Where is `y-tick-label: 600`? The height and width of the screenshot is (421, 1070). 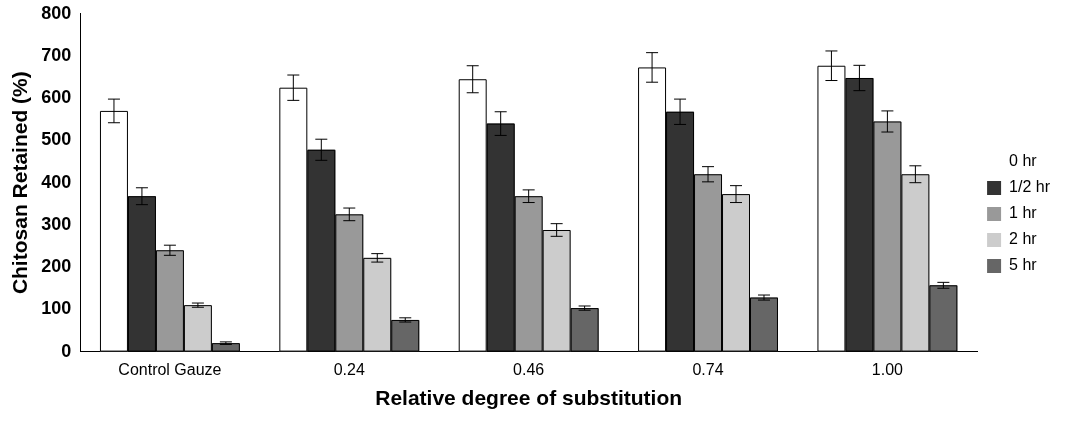 y-tick-label: 600 is located at coordinates (56, 97).